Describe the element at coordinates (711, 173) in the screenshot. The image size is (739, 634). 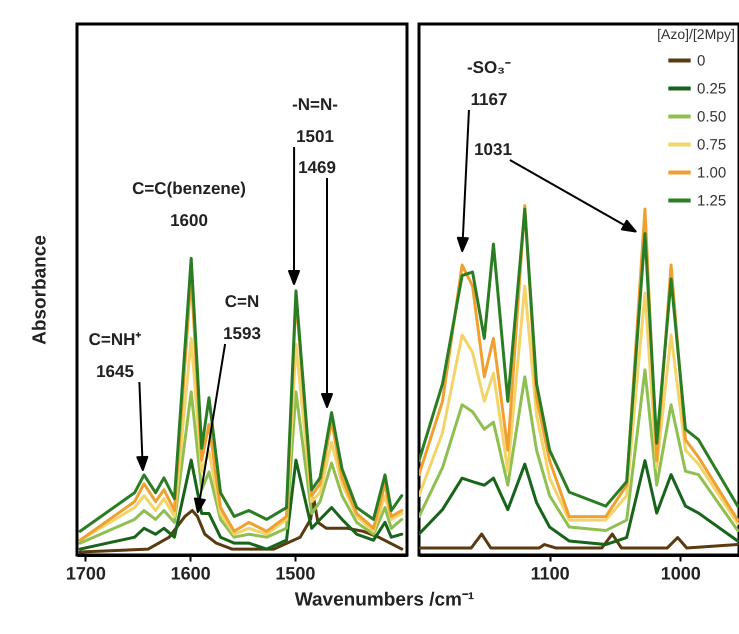
I see `legend-label: 1.00` at that location.